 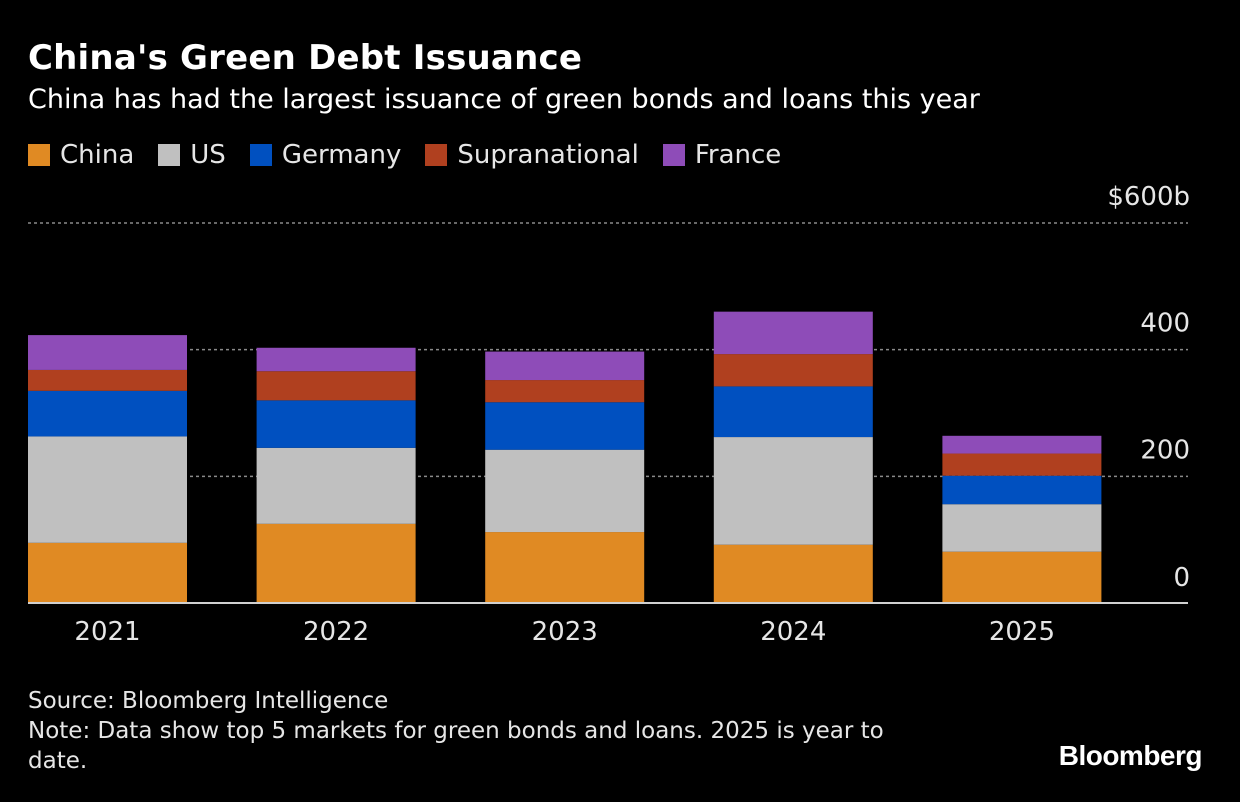 I want to click on legend-item-supranational: Supranational, so click(x=532, y=155).